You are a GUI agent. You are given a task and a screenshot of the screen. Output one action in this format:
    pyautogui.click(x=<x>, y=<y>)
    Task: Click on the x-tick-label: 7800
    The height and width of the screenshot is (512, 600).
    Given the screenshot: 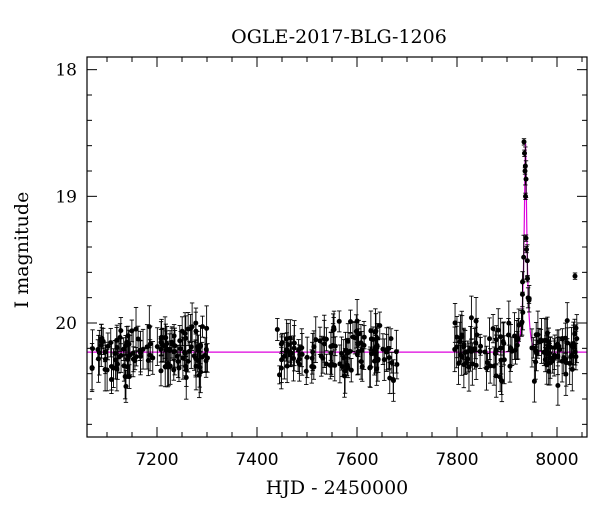 What is the action you would take?
    pyautogui.click(x=456, y=460)
    